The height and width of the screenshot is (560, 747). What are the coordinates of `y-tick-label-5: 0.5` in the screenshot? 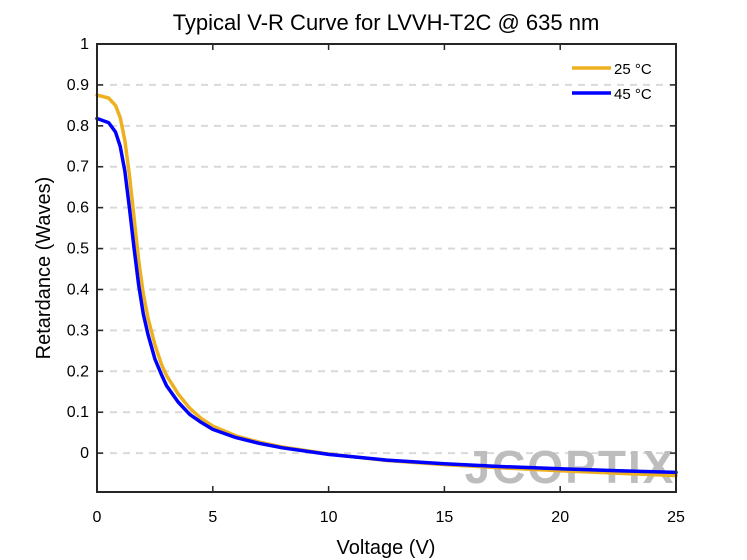 It's located at (78, 249).